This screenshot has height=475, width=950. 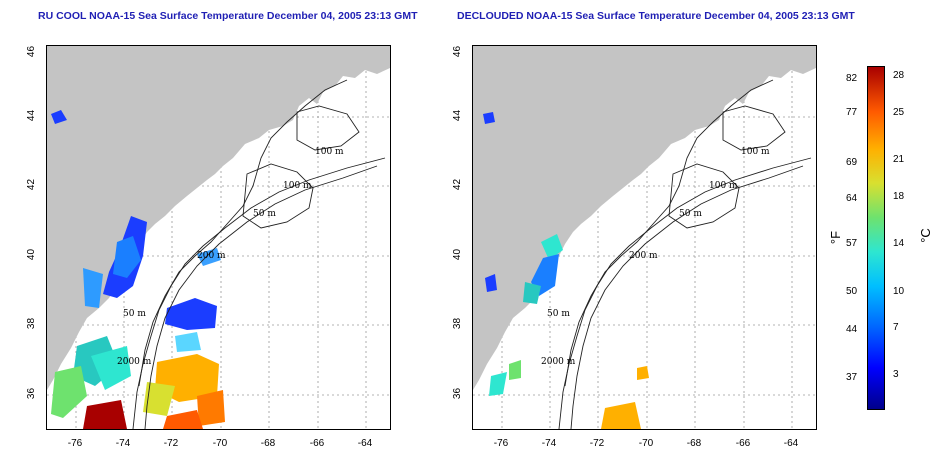 I want to click on fahrenheit-tick: 57, so click(x=852, y=243).